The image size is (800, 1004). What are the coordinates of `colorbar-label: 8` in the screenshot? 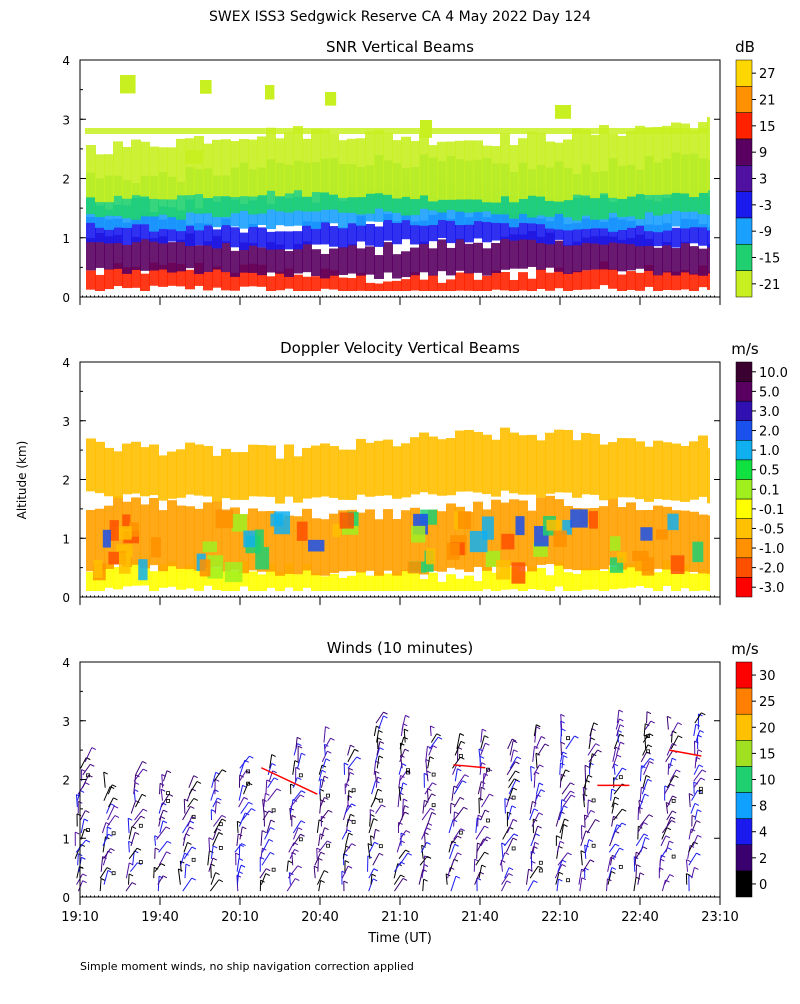 It's located at (763, 807).